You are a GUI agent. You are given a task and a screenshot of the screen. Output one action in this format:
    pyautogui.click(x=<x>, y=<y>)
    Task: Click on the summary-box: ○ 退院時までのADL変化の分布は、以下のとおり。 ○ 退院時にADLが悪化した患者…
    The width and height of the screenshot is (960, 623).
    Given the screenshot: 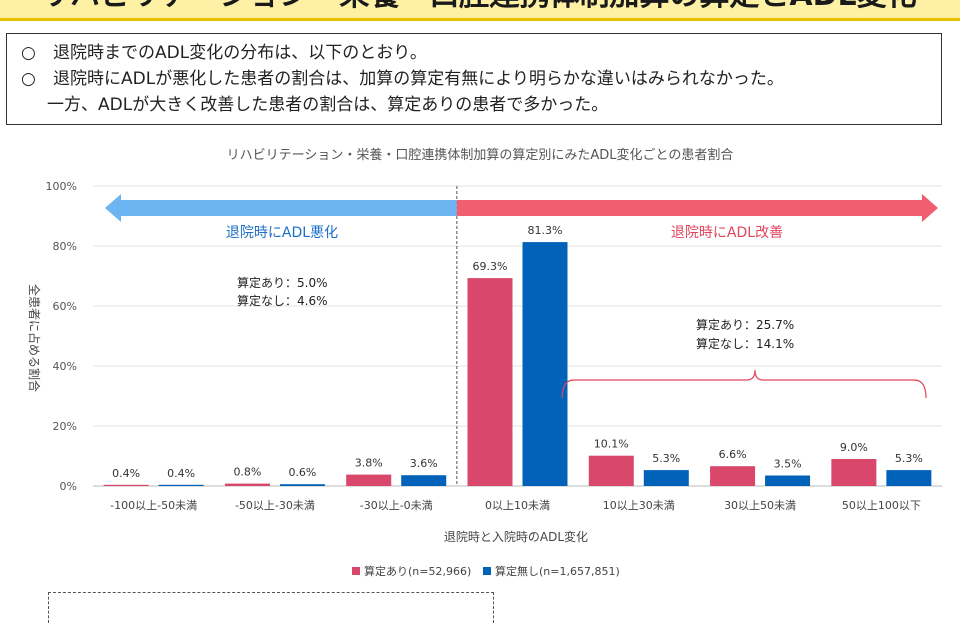 What is the action you would take?
    pyautogui.click(x=474, y=79)
    